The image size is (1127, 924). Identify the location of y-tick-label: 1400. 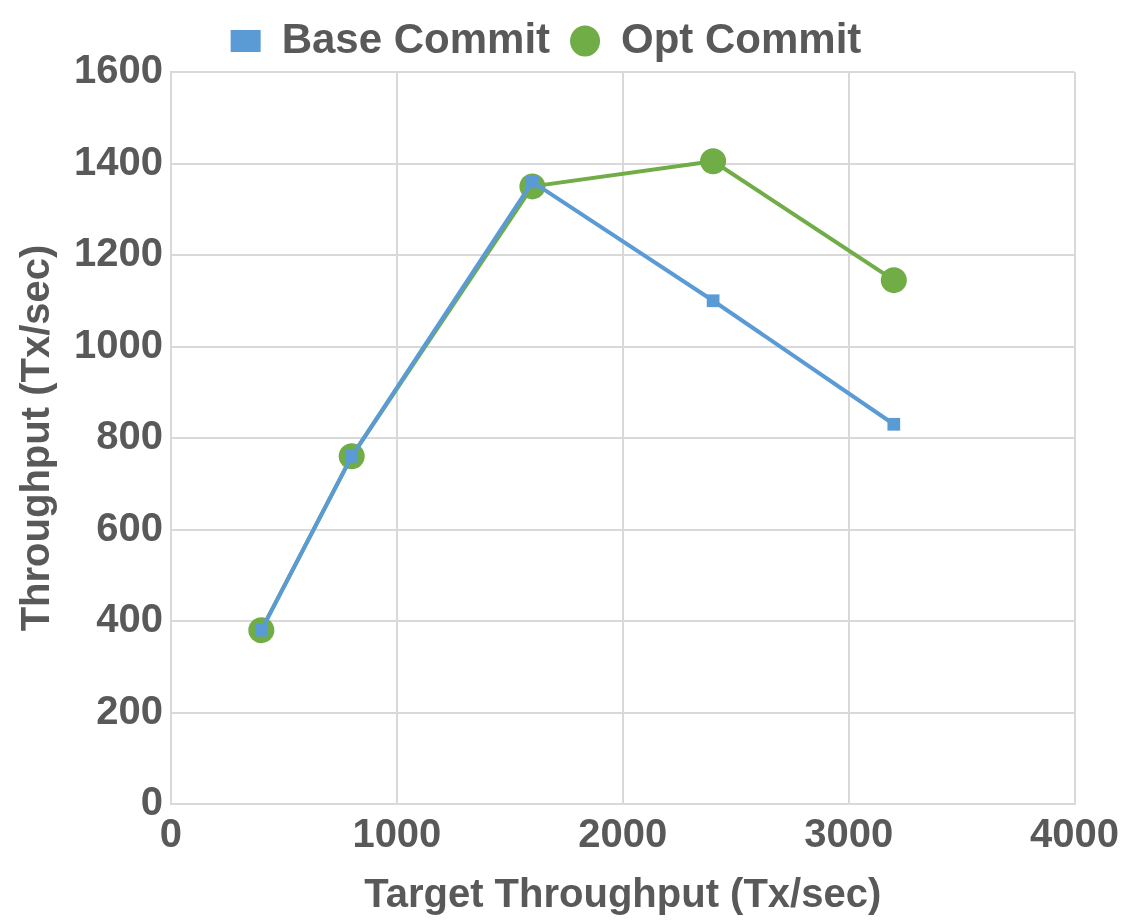
(118, 160).